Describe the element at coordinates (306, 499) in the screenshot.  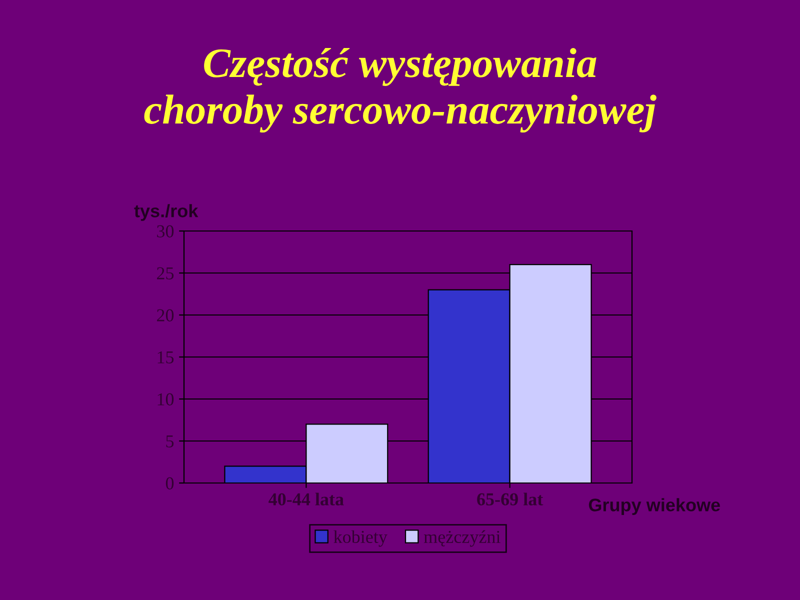
I see `x-tick-label: 40-44 lata` at that location.